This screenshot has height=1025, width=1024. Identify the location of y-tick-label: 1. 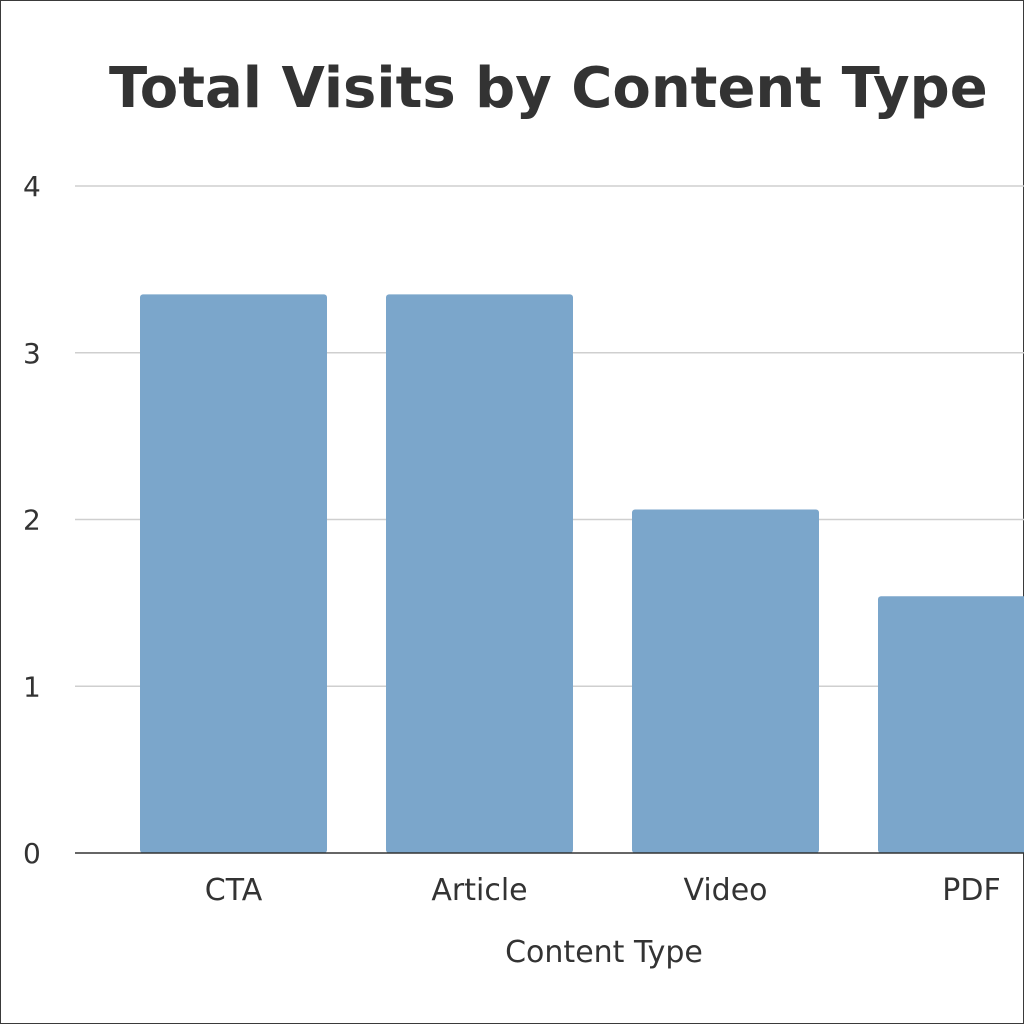
(32, 686).